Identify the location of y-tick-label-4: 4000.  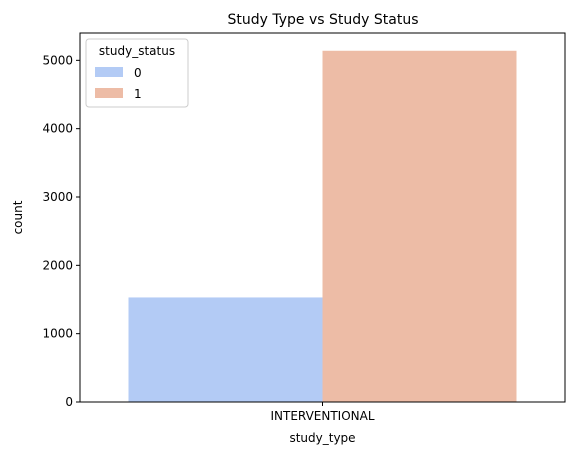
(57, 129).